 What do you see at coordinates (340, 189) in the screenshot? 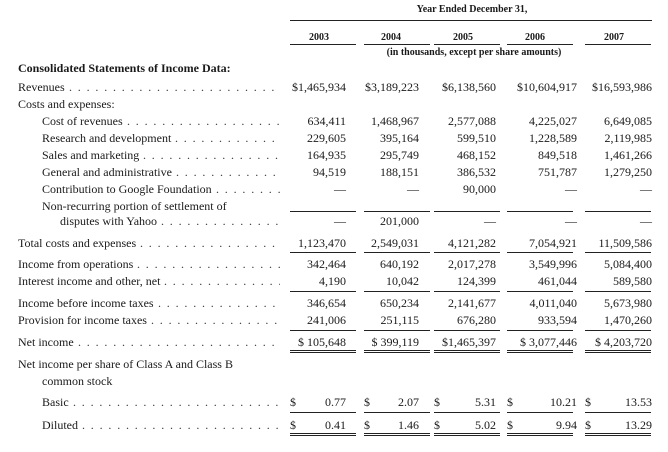
I see `cell-2003: —` at bounding box center [340, 189].